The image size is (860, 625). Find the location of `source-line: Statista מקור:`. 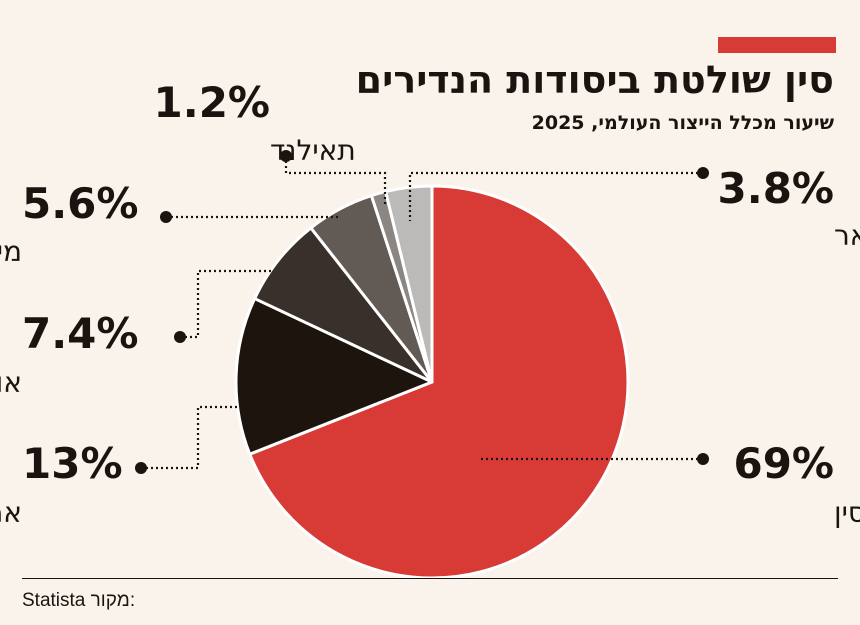

source-line: Statista מקור: is located at coordinates (78, 601).